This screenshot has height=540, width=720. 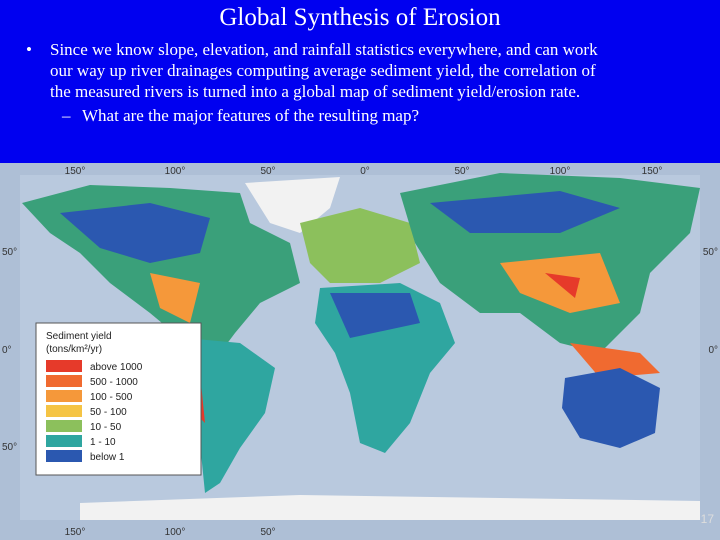 I want to click on legend-title: Sediment yield, so click(x=79, y=336).